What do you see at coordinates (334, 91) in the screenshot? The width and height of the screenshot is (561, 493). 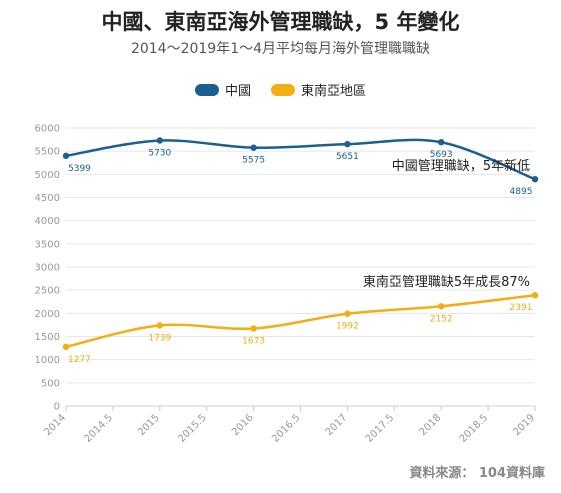 I see `legend-label-sea: 東南亞地區` at bounding box center [334, 91].